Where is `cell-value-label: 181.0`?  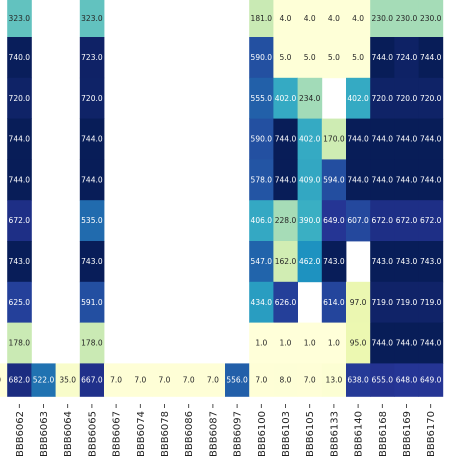 cell-value-label: 181.0 is located at coordinates (262, 18).